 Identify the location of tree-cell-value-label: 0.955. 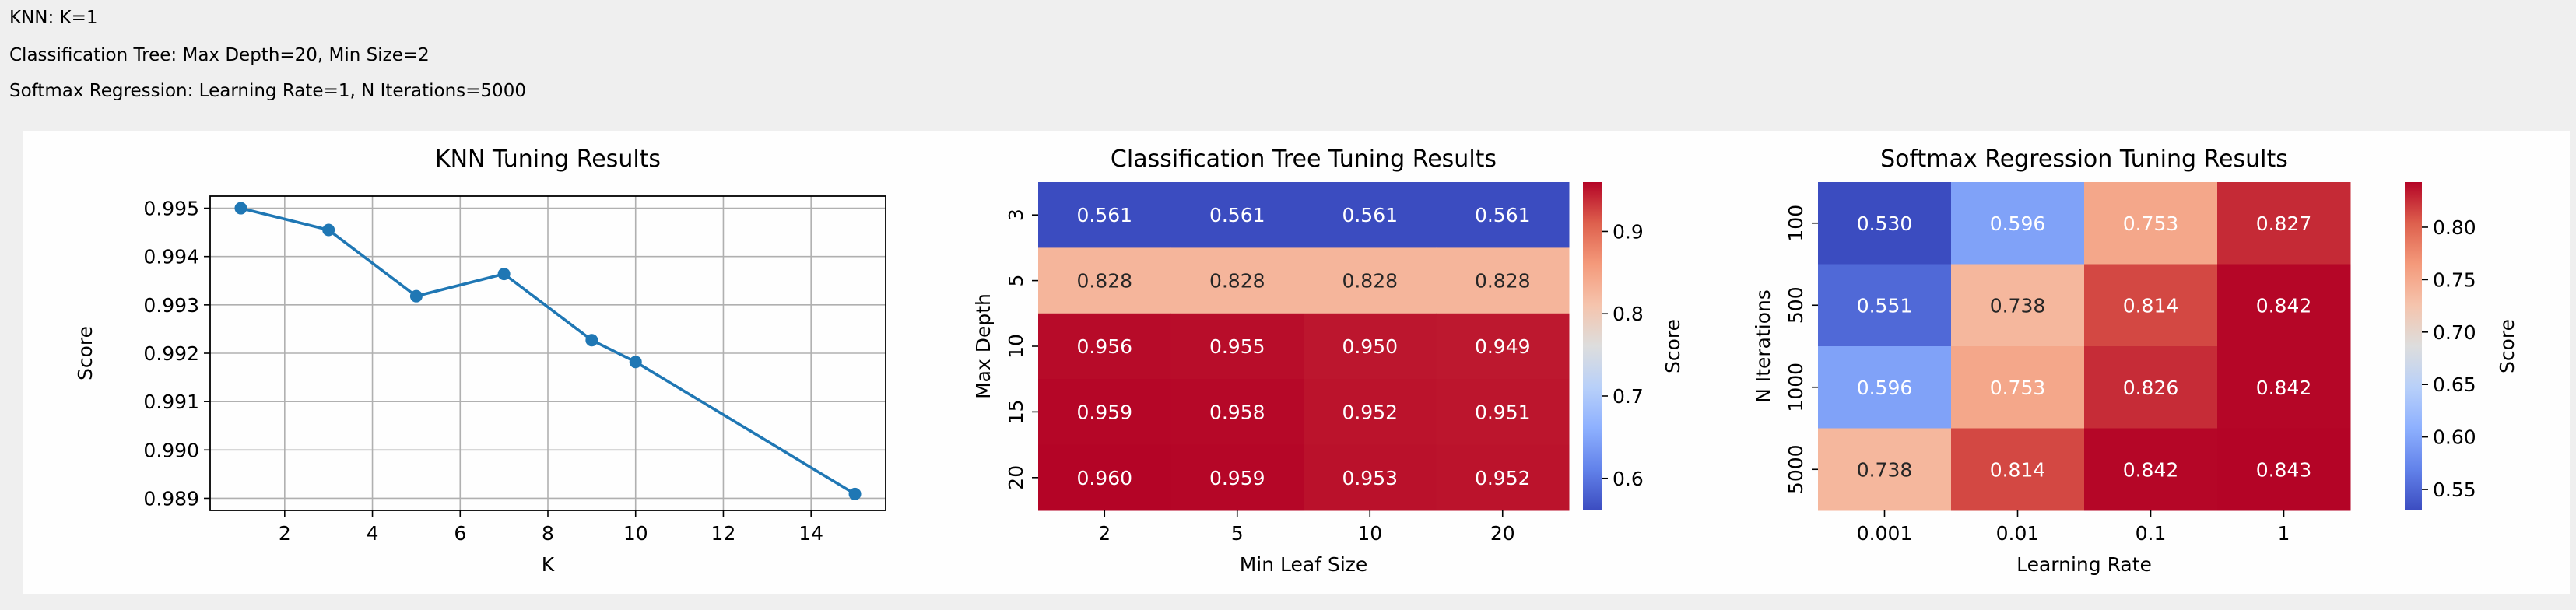
(1237, 346).